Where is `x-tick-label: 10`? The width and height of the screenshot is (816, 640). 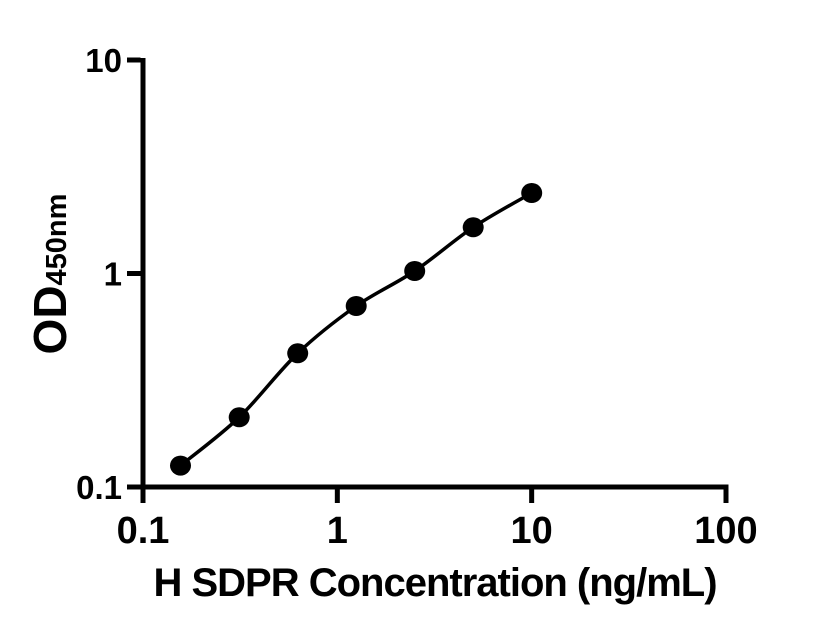
x-tick-label: 10 is located at coordinates (532, 531).